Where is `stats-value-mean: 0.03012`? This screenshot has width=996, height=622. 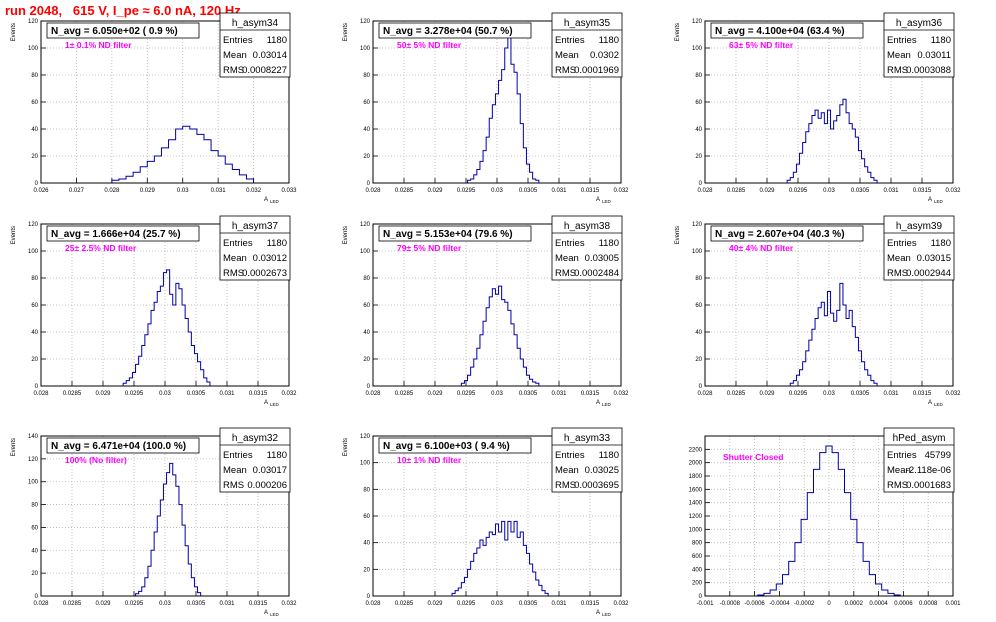
stats-value-mean: 0.03012 is located at coordinates (270, 258).